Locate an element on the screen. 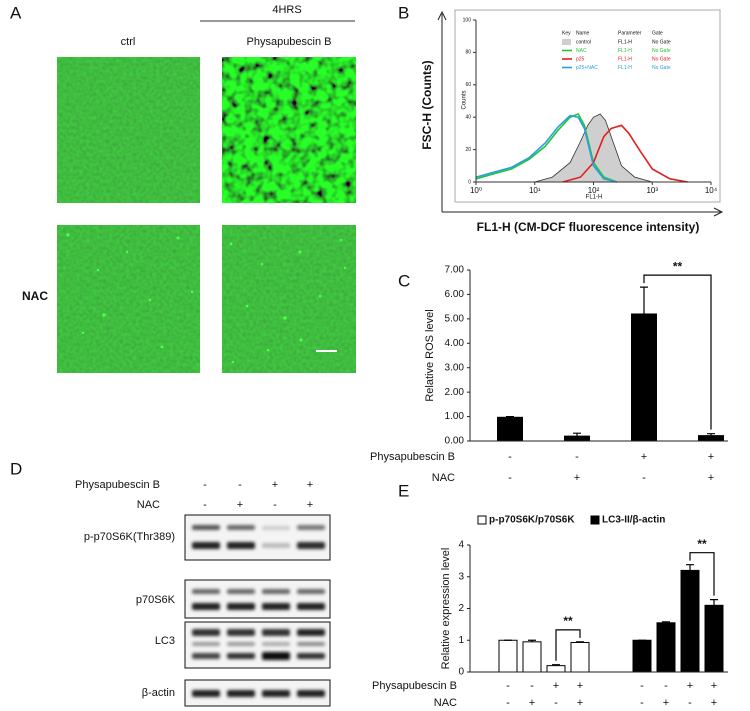 This screenshot has height=711, width=750. y-axis-title: FSC-H (Counts) is located at coordinates (427, 104).